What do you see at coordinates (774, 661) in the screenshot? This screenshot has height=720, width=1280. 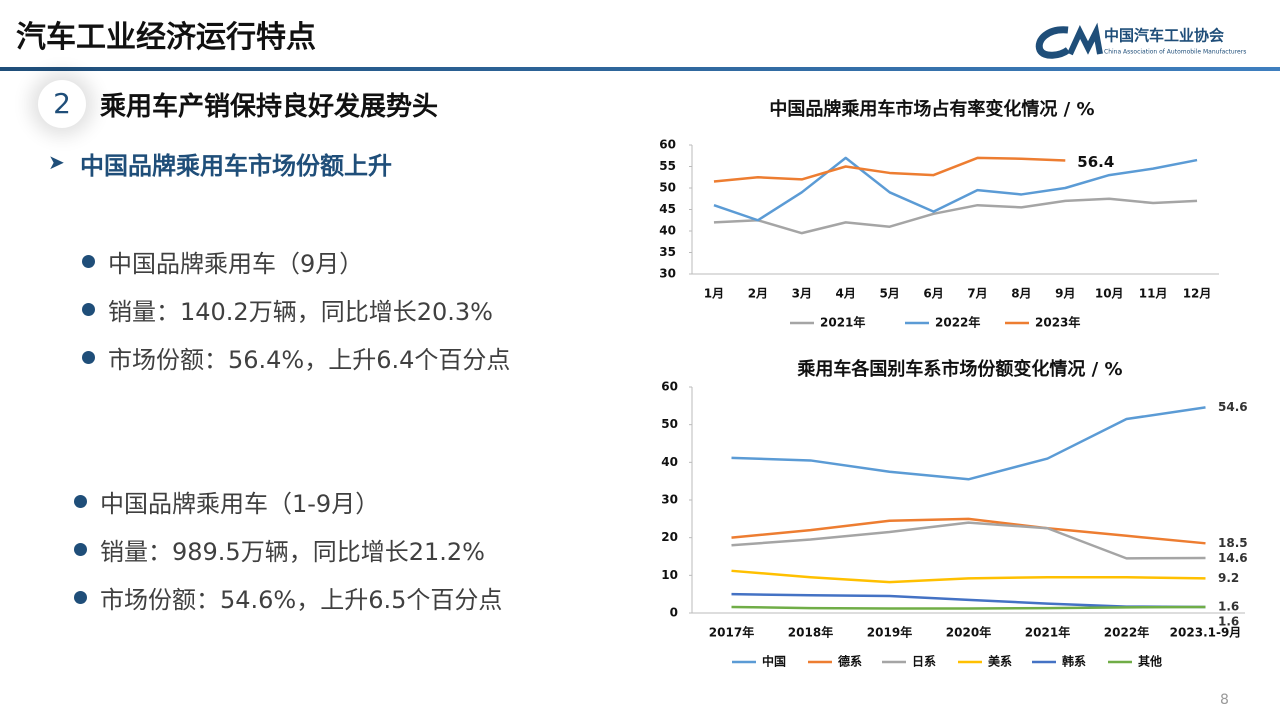 I see `legend-label: 中国` at bounding box center [774, 661].